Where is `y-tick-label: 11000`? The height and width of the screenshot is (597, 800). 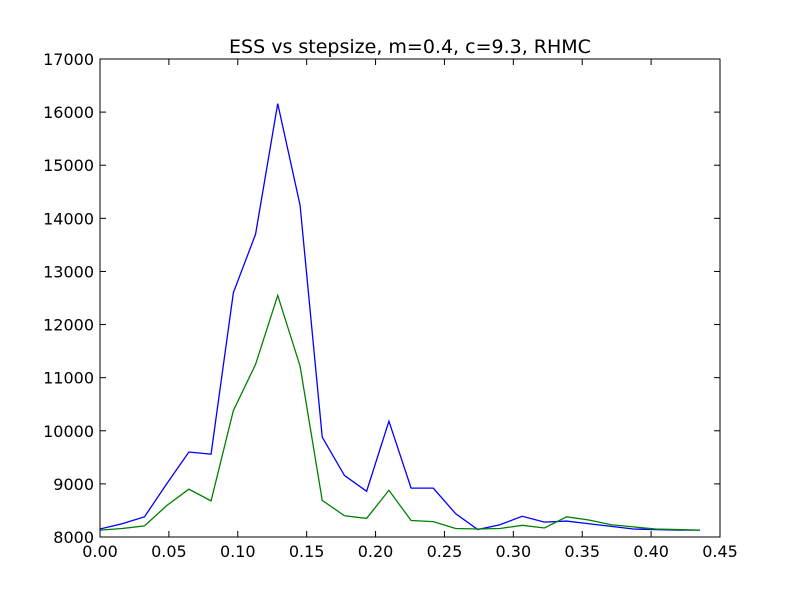
y-tick-label: 11000 is located at coordinates (68, 378).